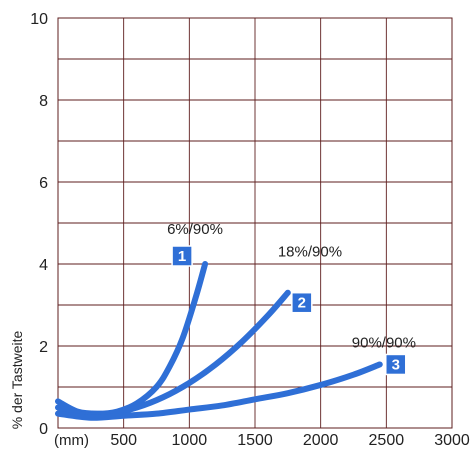 The image size is (474, 452). I want to click on series-badge-number: 2, so click(302, 303).